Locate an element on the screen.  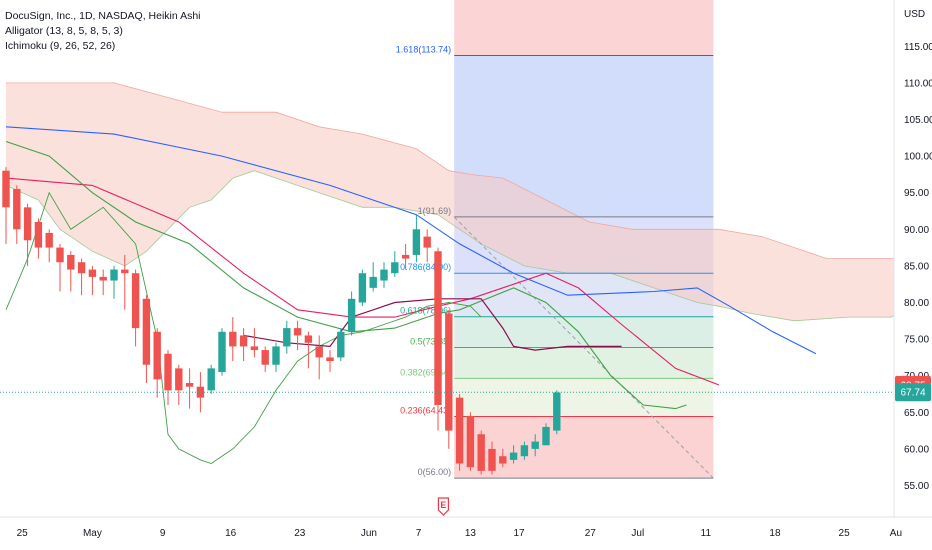
y-tick-label: 95.00 is located at coordinates (916, 193).